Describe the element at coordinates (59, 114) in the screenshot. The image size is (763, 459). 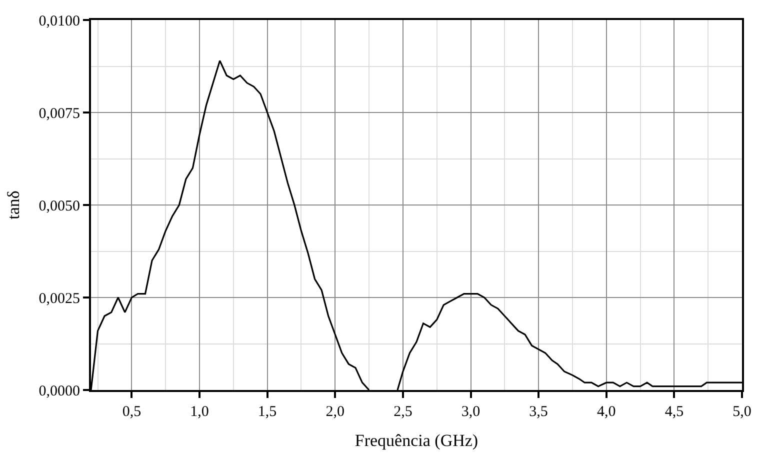
I see `y-tick-label: 0,0075` at that location.